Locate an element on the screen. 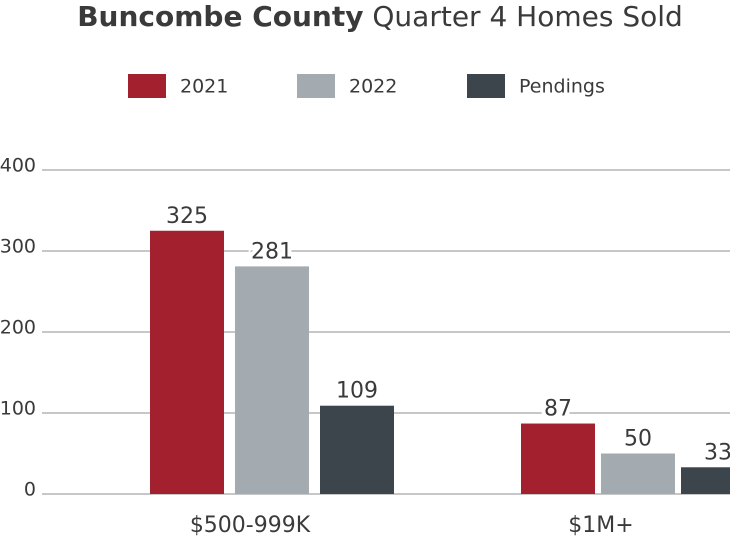  y-tick-label: 300 is located at coordinates (18, 247).